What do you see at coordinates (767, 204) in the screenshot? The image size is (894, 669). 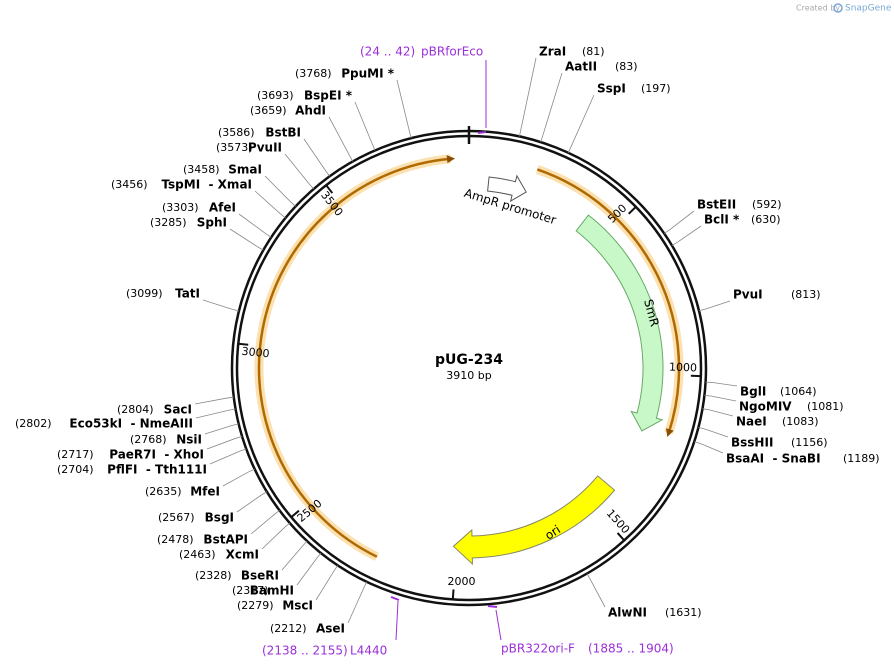 I see `site-position: (592)` at bounding box center [767, 204].